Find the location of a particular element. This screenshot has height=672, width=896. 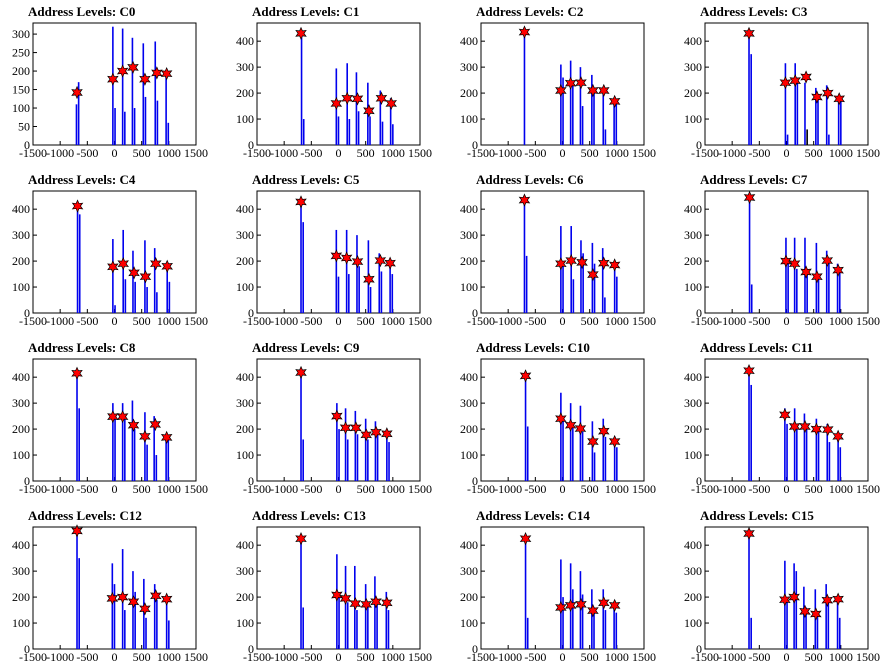

chart-title: Address Levels: C15 is located at coordinates (757, 515).